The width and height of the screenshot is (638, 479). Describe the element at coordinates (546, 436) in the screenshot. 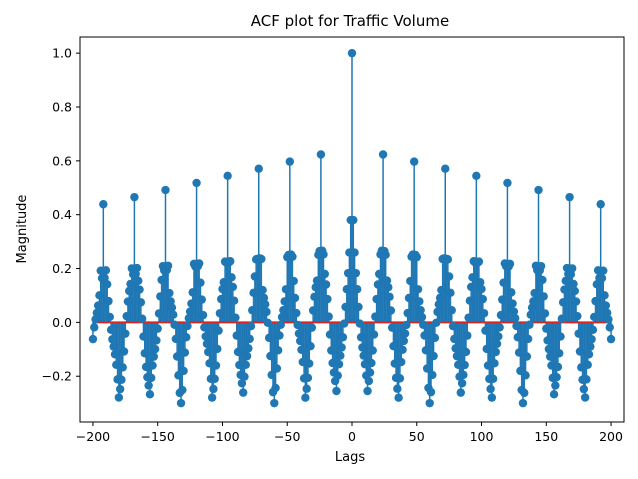

I see `x-tick-label: 150` at that location.